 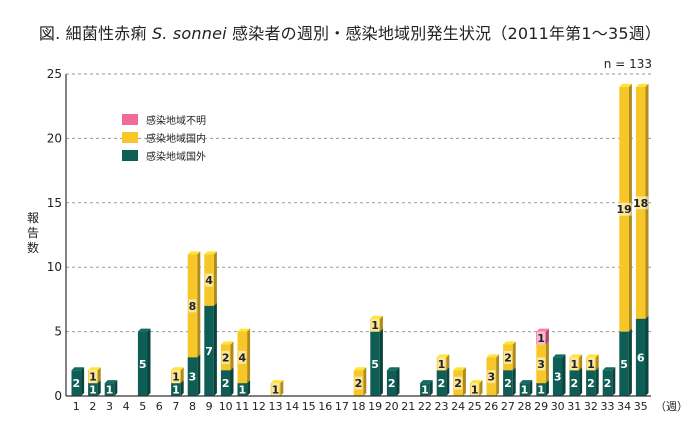 I want to click on legend-label: 感染地域国外, so click(x=176, y=156).